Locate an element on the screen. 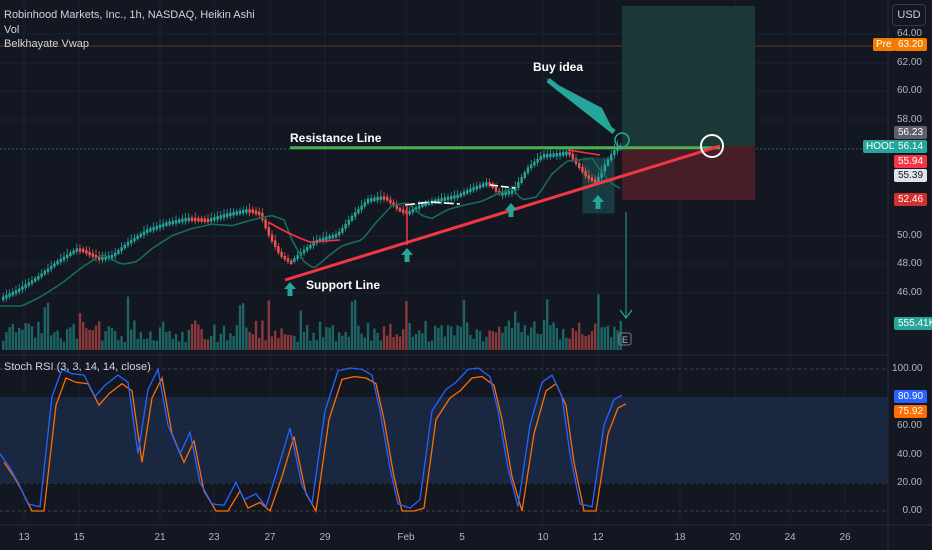 The image size is (932, 550). time-tick: Feb is located at coordinates (406, 537).